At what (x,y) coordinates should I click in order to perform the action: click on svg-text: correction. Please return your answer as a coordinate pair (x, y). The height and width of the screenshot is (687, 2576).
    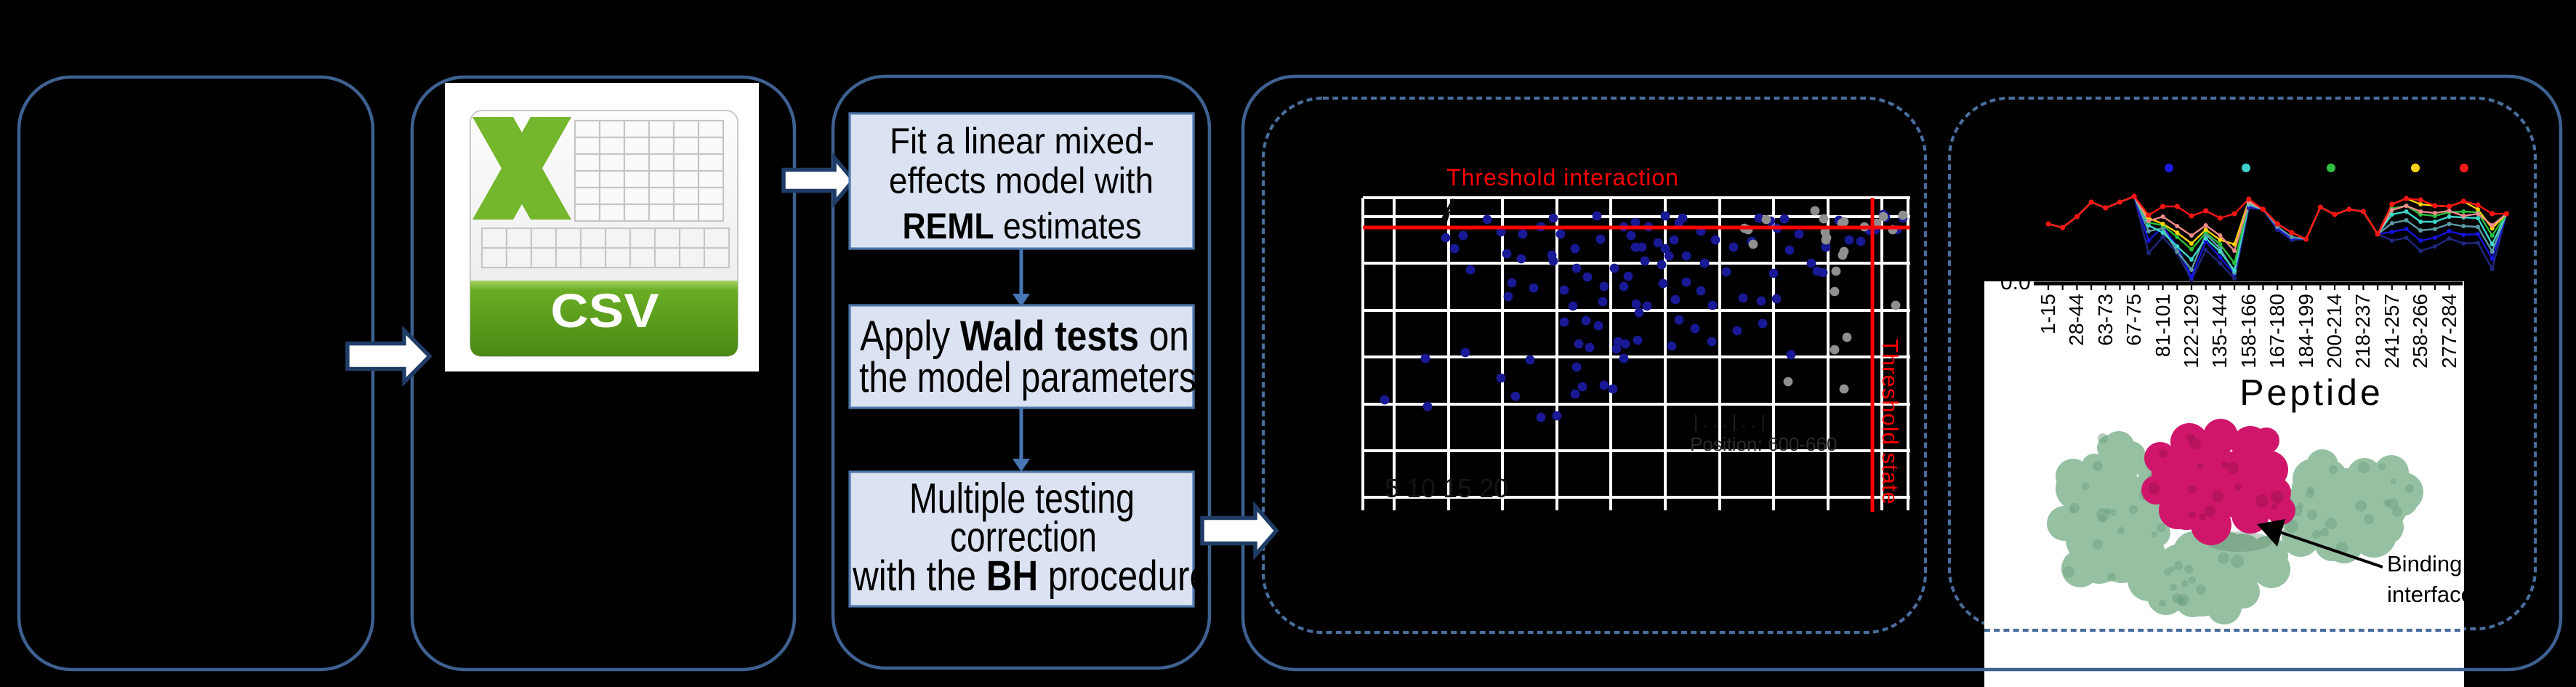
    Looking at the image, I should click on (1023, 538).